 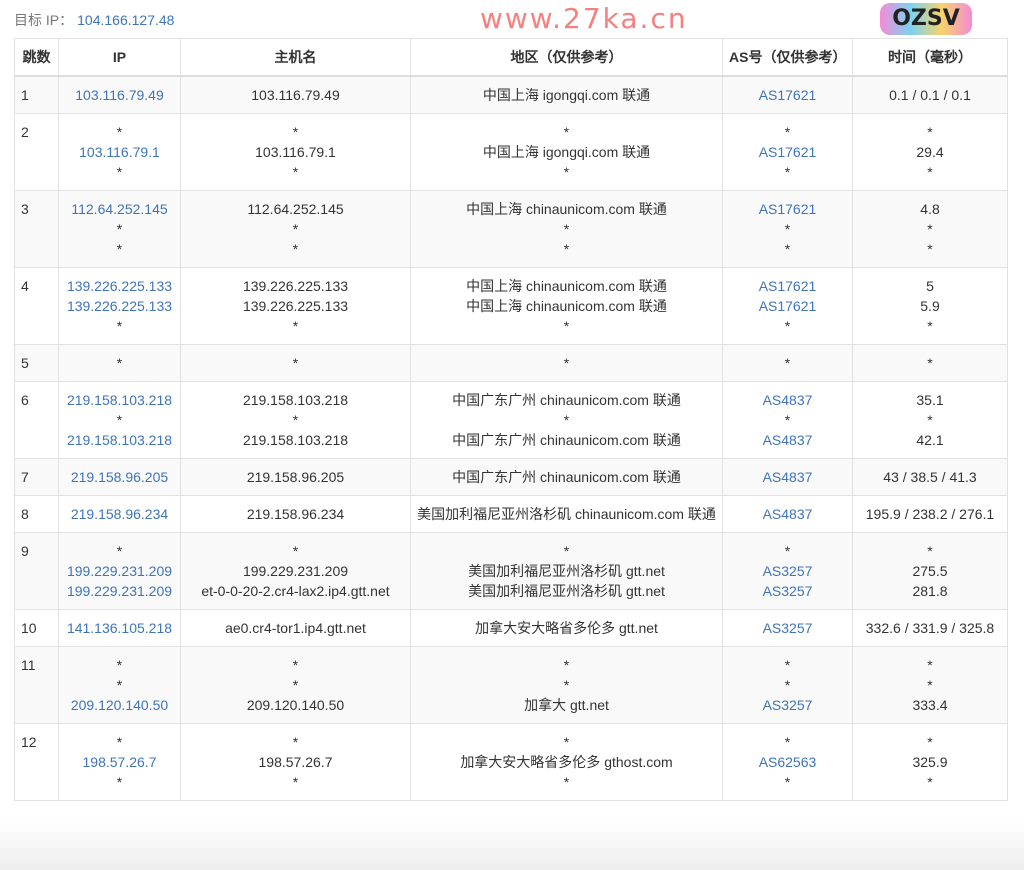 I want to click on ip-link: 103.116.79.1, so click(x=119, y=152).